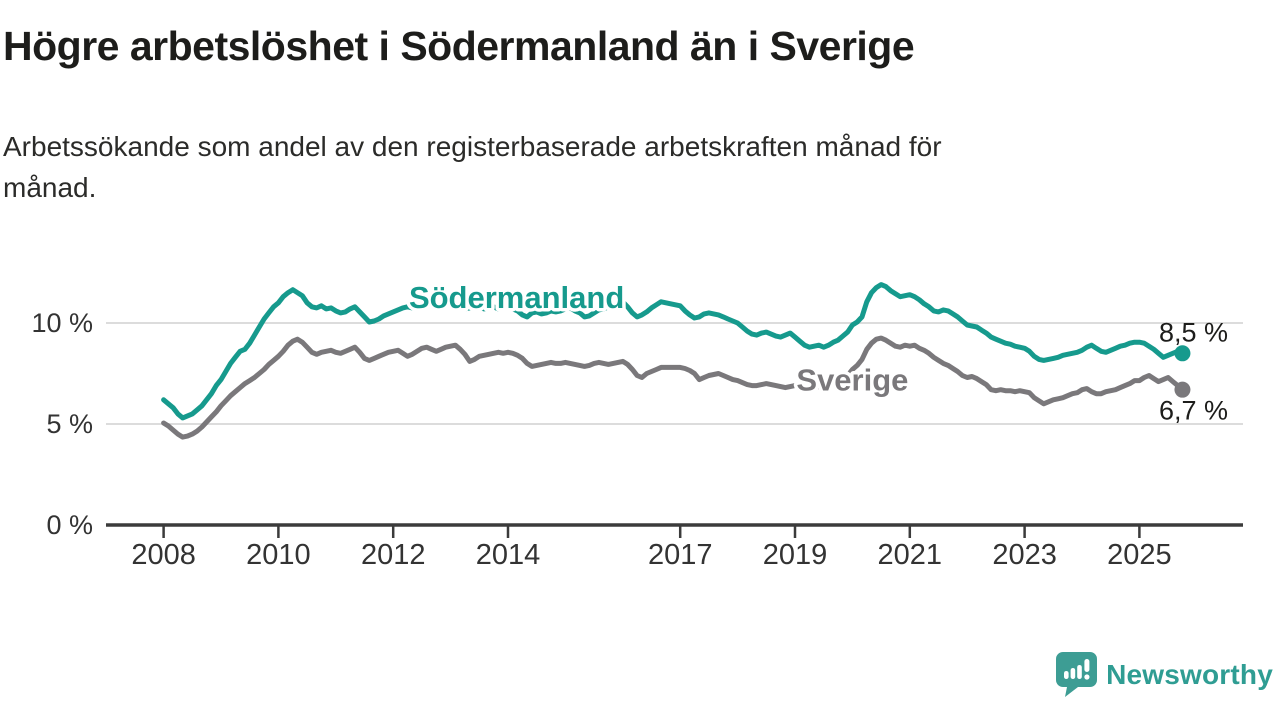  I want to click on x-tick-label: 2023, so click(1024, 555).